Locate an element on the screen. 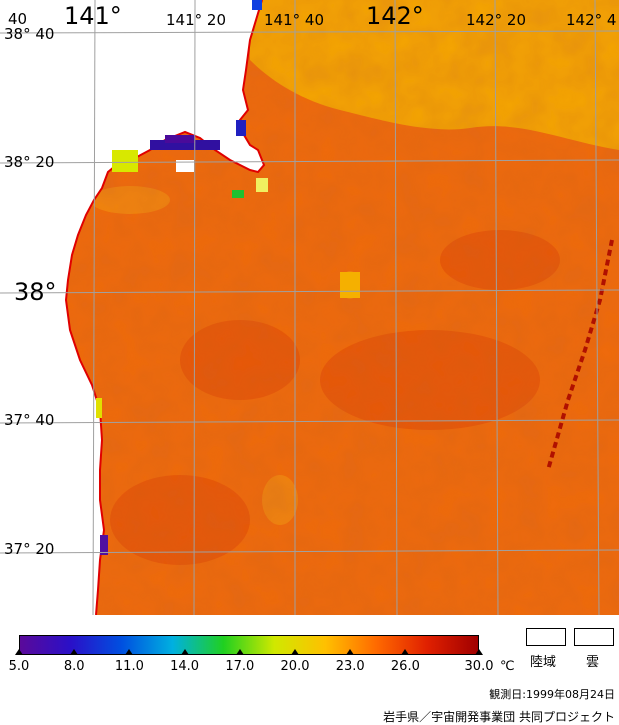 Image resolution: width=619 pixels, height=725 pixels. colorbar-tick-label: 23.0 is located at coordinates (350, 666).